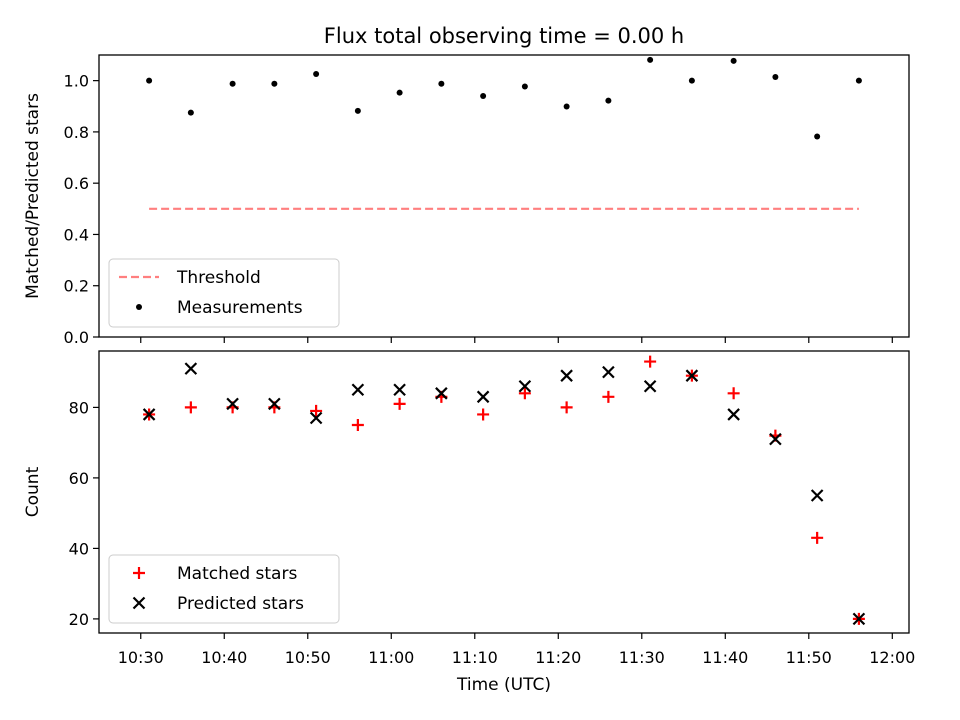 The height and width of the screenshot is (720, 960). Describe the element at coordinates (224, 657) in the screenshot. I see `x-tick-label: 10:40` at that location.